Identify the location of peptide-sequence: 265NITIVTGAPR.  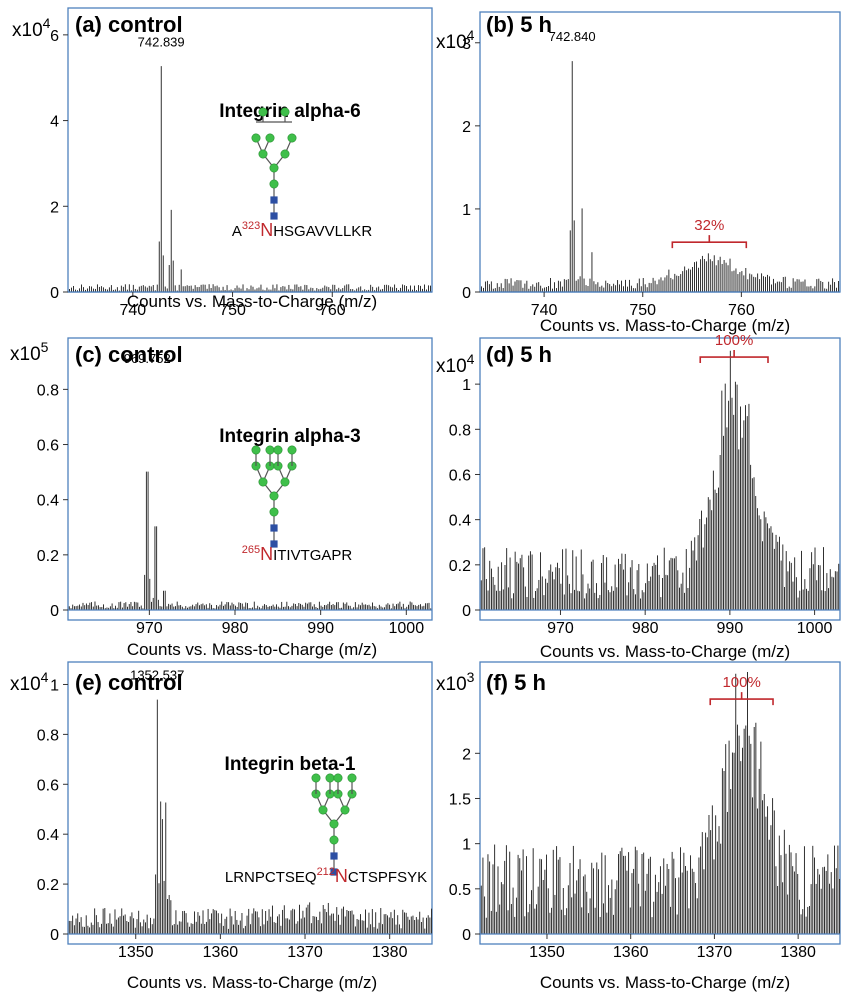
(297, 554).